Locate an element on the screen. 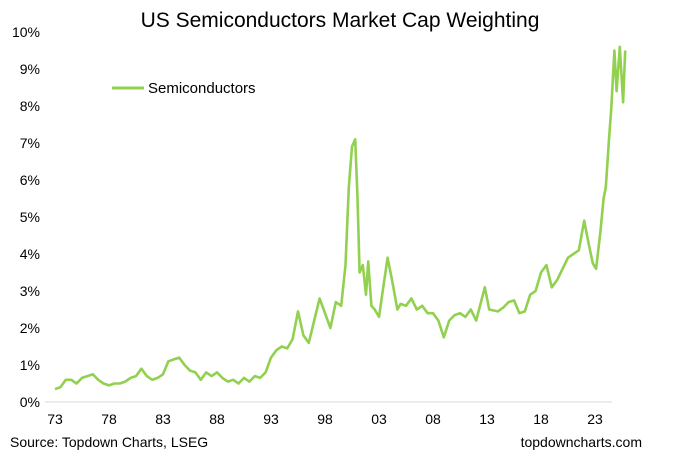 The image size is (680, 455). chart-title: US Semiconductors Market Cap Weighting is located at coordinates (340, 20).